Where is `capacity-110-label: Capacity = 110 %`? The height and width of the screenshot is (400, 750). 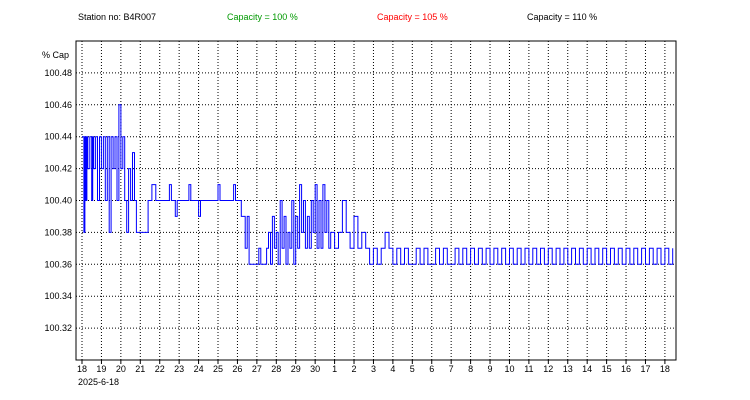
capacity-110-label: Capacity = 110 % is located at coordinates (562, 17).